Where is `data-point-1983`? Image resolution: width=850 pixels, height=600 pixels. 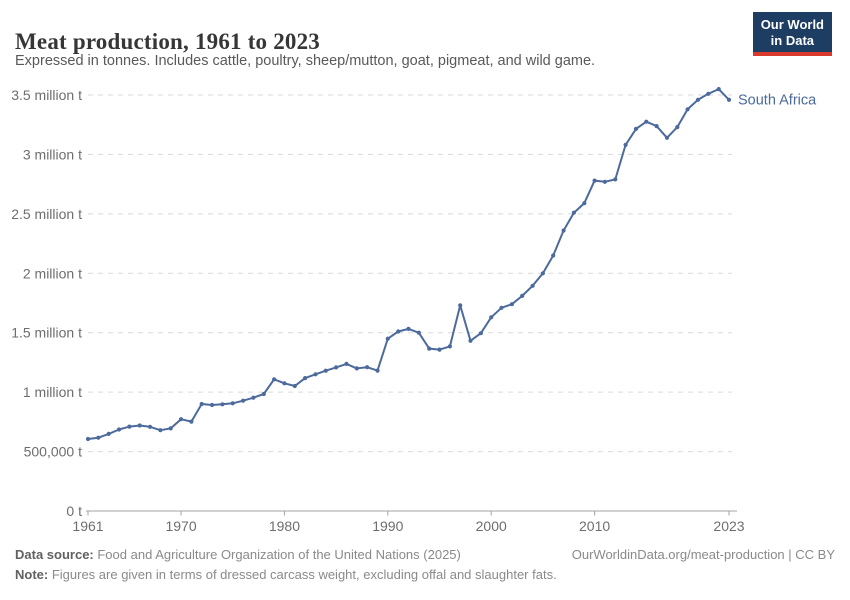
data-point-1983 is located at coordinates (315, 374).